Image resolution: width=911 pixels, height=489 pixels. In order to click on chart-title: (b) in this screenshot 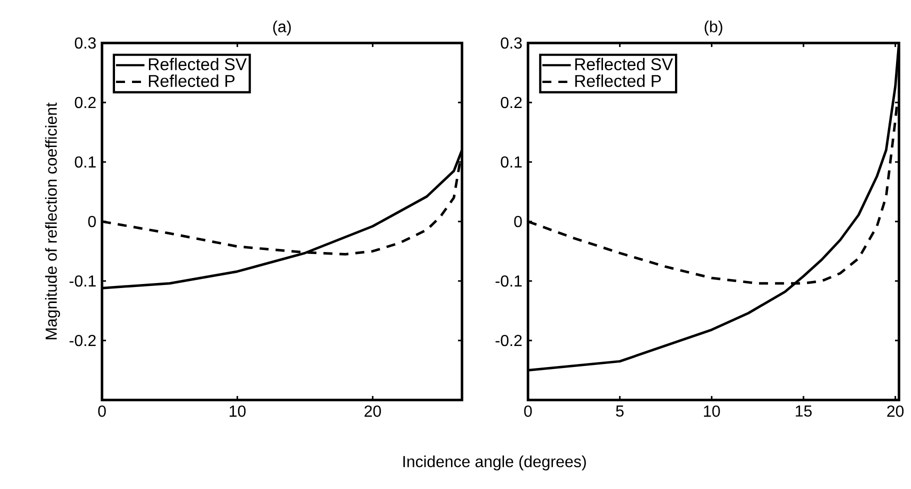, I will do `click(713, 28)`.